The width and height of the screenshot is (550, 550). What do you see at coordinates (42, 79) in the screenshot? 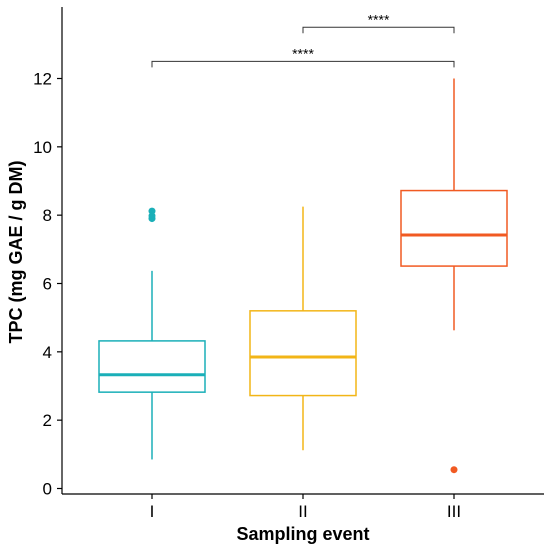
I see `y-tick-label: 12` at bounding box center [42, 79].